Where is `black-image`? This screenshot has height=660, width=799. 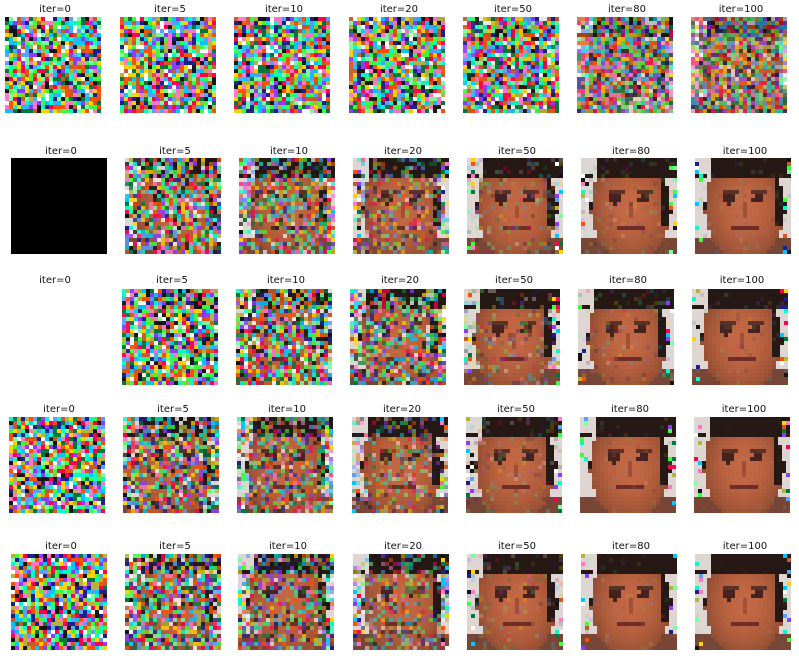
black-image is located at coordinates (59, 206).